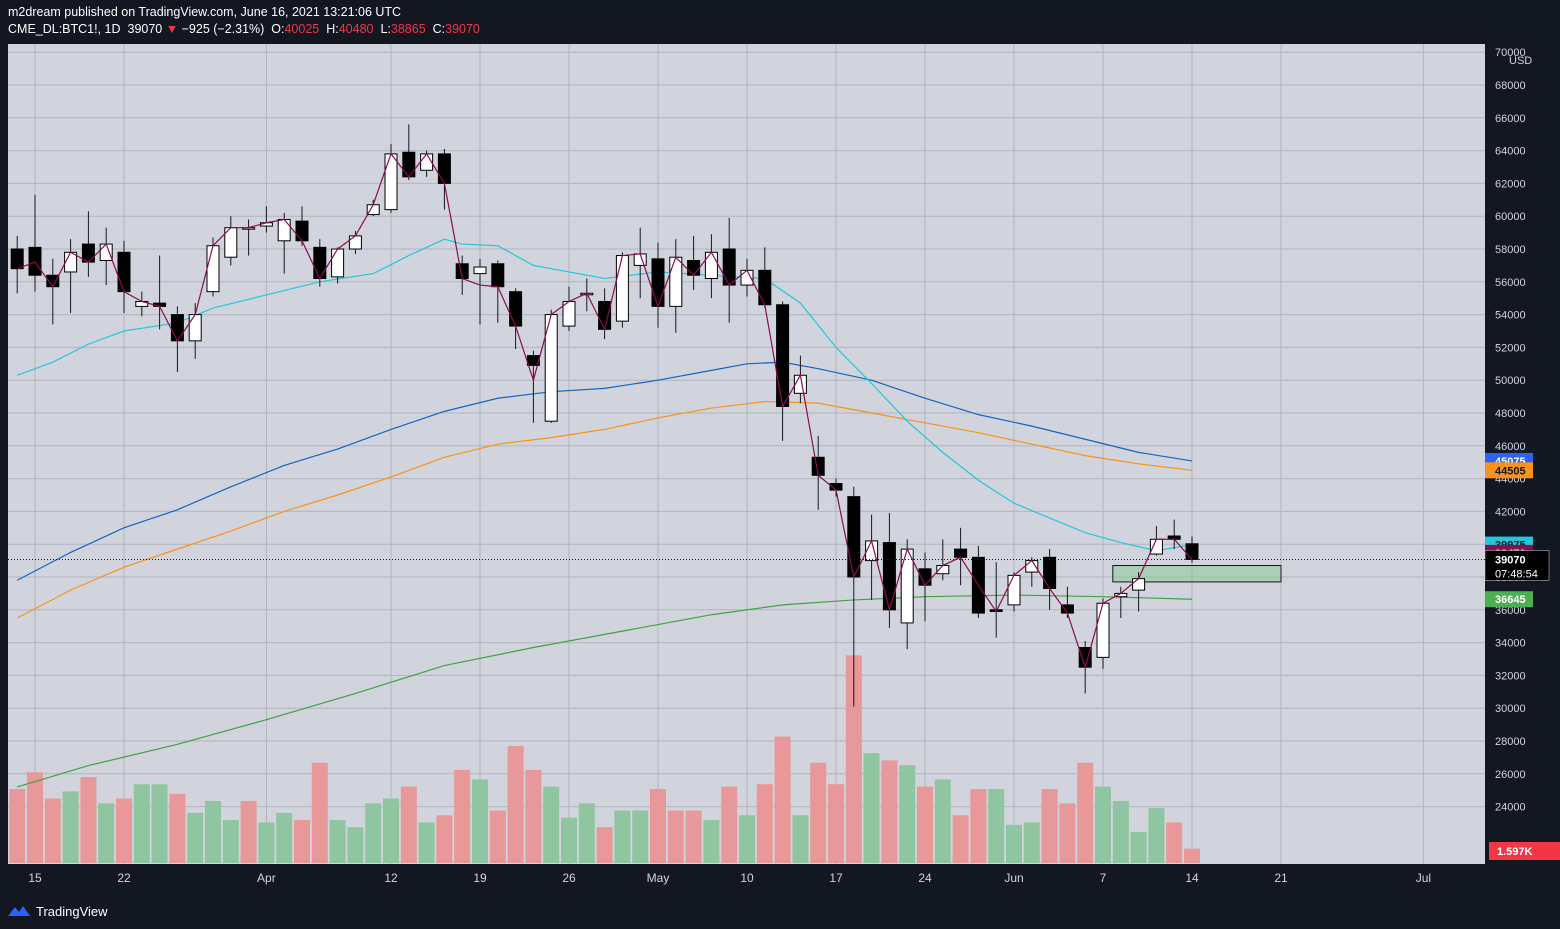 The width and height of the screenshot is (1560, 929). What do you see at coordinates (771, 878) in the screenshot?
I see `time-axis: 1522Apr121926May101724Jun71421Jul1` at bounding box center [771, 878].